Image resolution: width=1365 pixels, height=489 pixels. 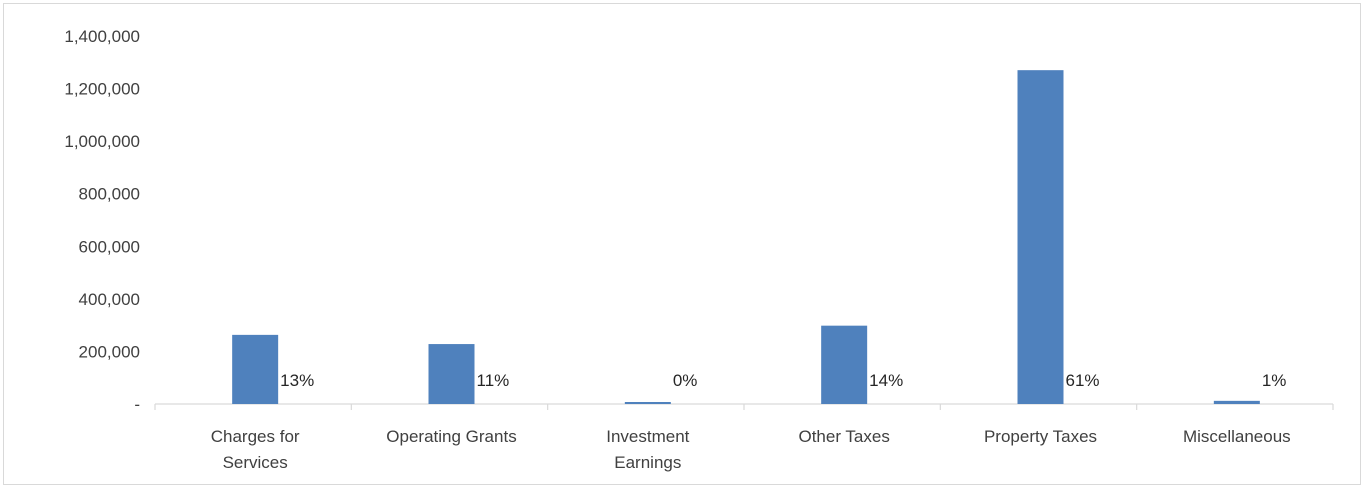 What do you see at coordinates (109, 351) in the screenshot?
I see `y-tick-label: 200,000` at bounding box center [109, 351].